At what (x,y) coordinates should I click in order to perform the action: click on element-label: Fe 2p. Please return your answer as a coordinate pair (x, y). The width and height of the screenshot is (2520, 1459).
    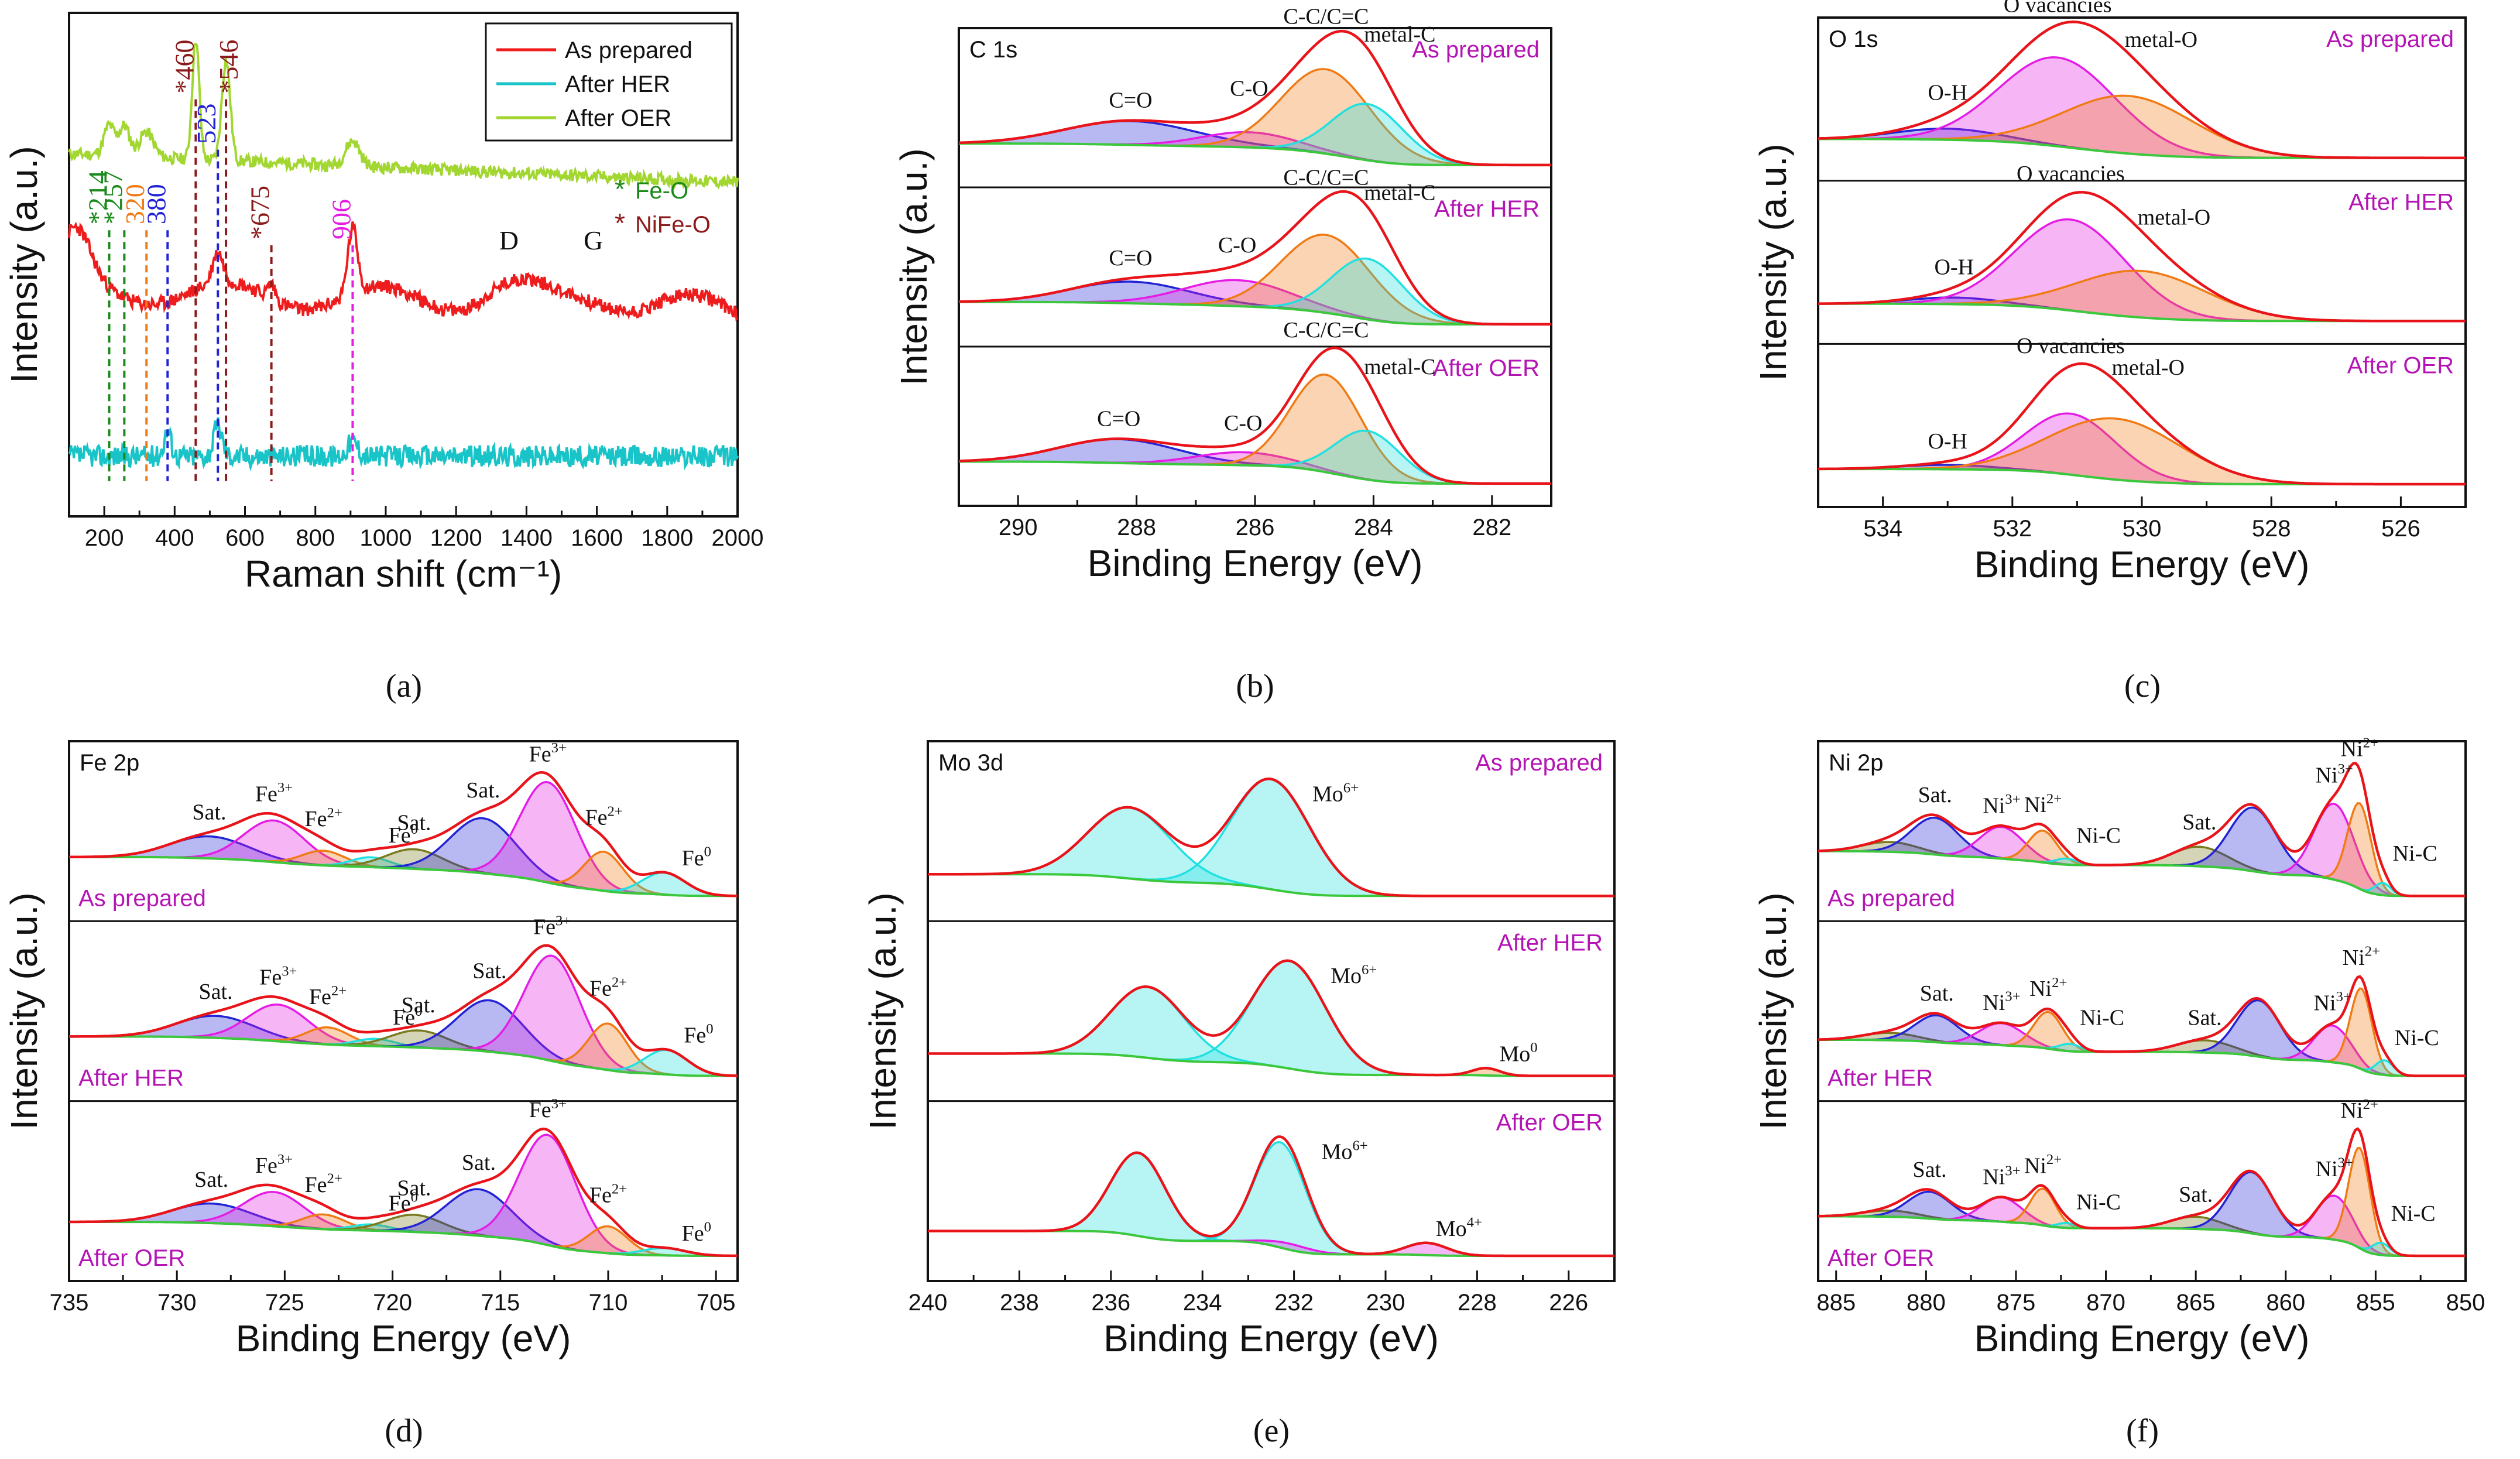
    Looking at the image, I should click on (109, 763).